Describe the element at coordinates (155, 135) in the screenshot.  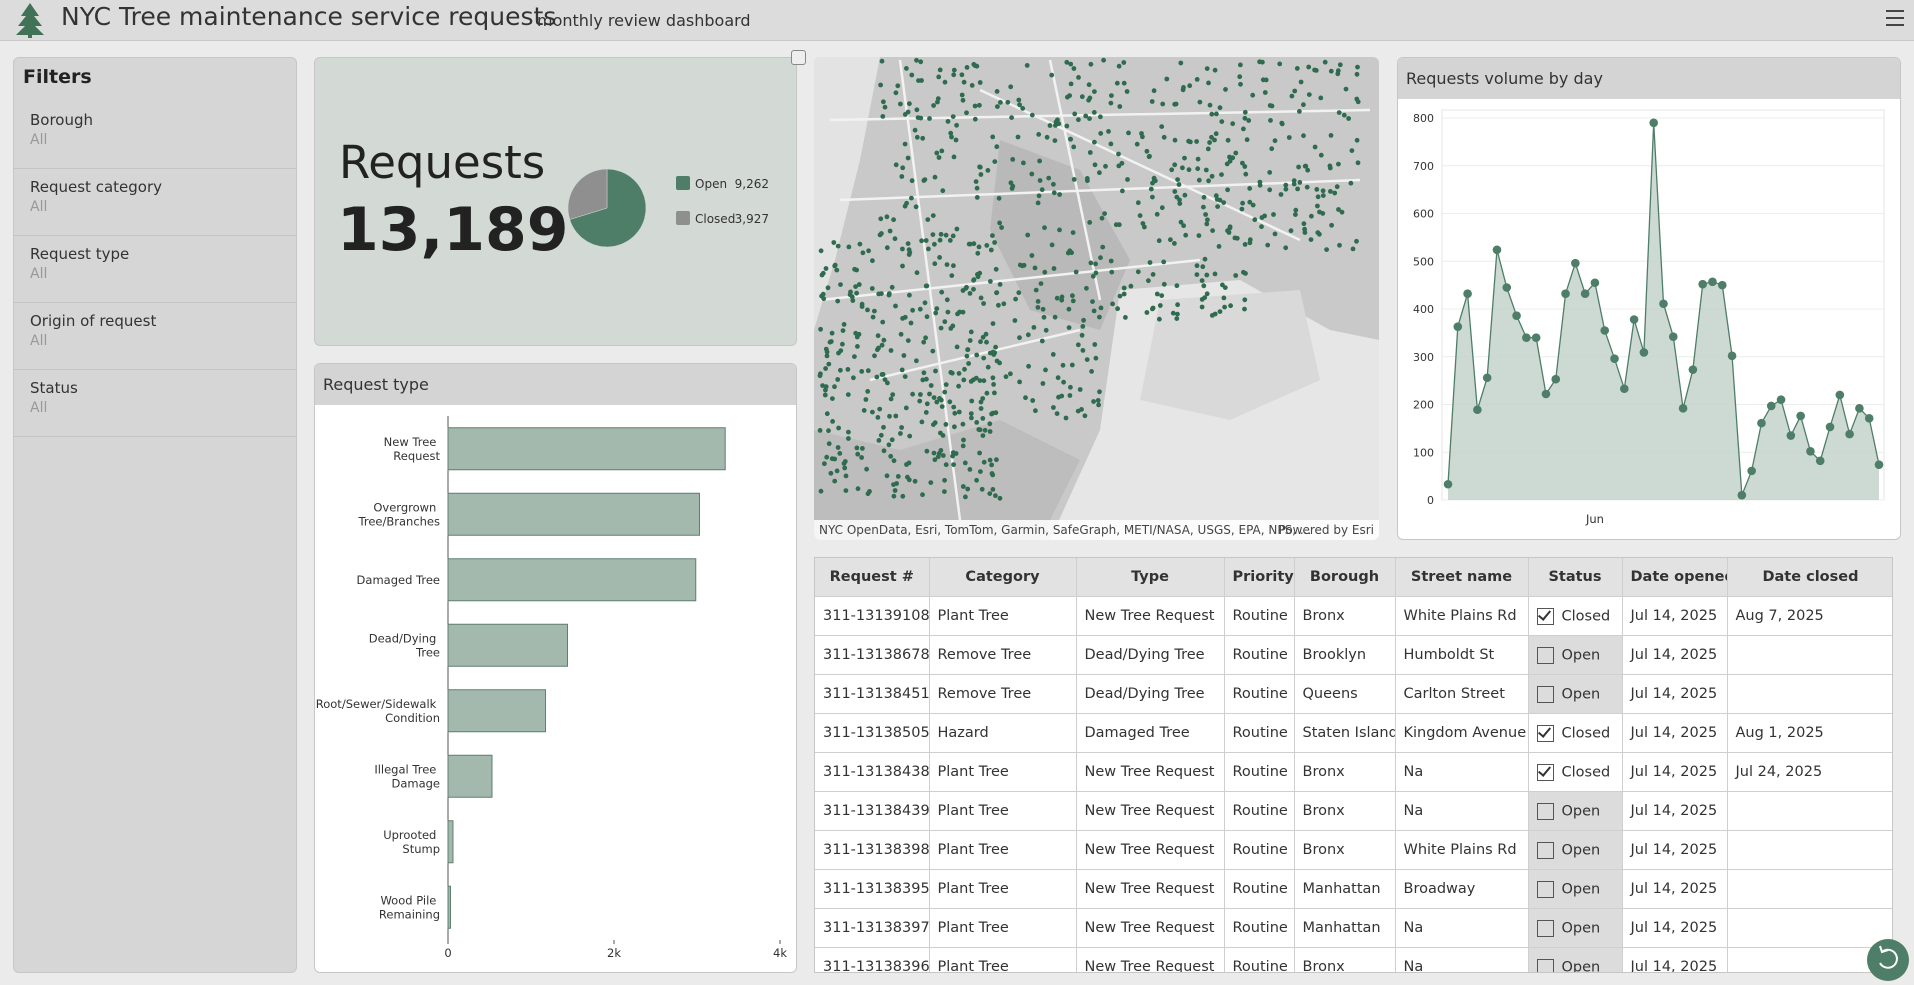
I see `filter-item: Borough All` at that location.